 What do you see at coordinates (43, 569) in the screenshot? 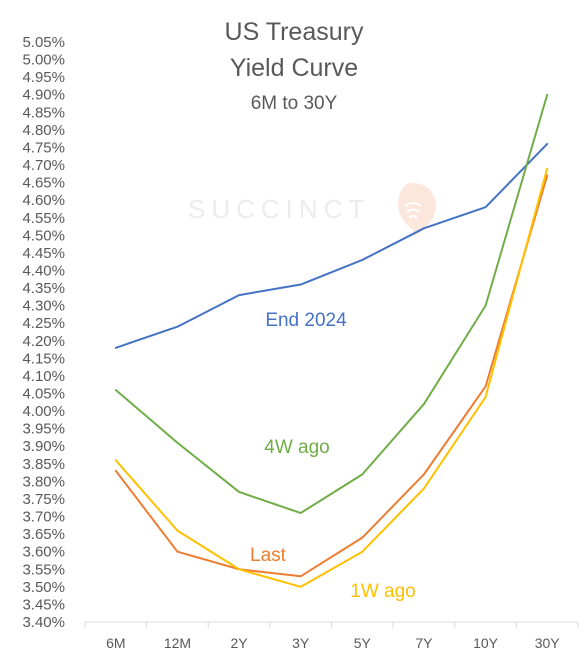
I see `y-tick-label: 3.55%` at bounding box center [43, 569].